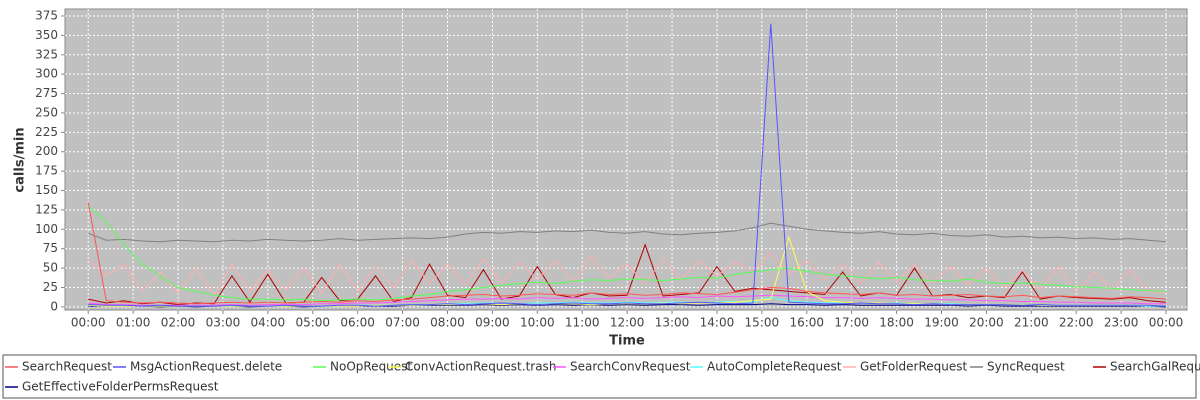 The height and width of the screenshot is (400, 1200). Describe the element at coordinates (120, 387) in the screenshot. I see `legend-label: GetEffectiveFolderPermsRequest` at that location.